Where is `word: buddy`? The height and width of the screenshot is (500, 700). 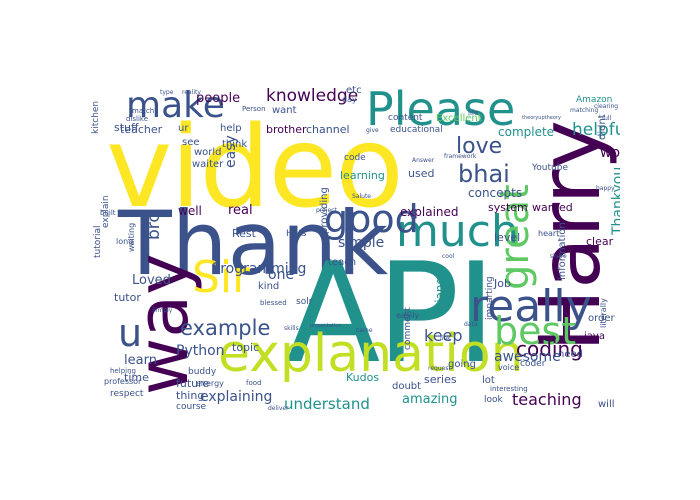 word: buddy is located at coordinates (202, 372).